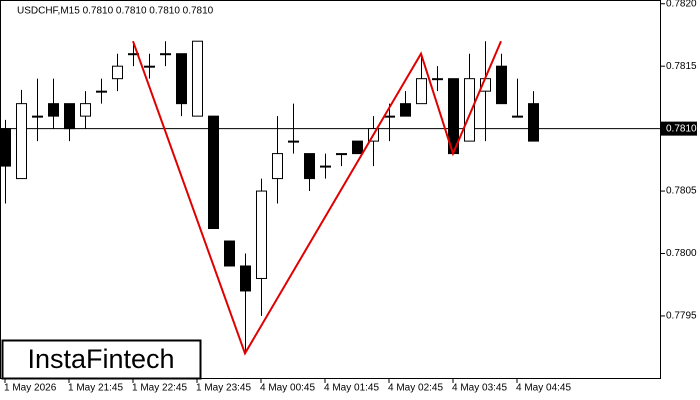 The width and height of the screenshot is (700, 400). Describe the element at coordinates (479, 388) in the screenshot. I see `x-tick-label: 4 May 03:45` at that location.